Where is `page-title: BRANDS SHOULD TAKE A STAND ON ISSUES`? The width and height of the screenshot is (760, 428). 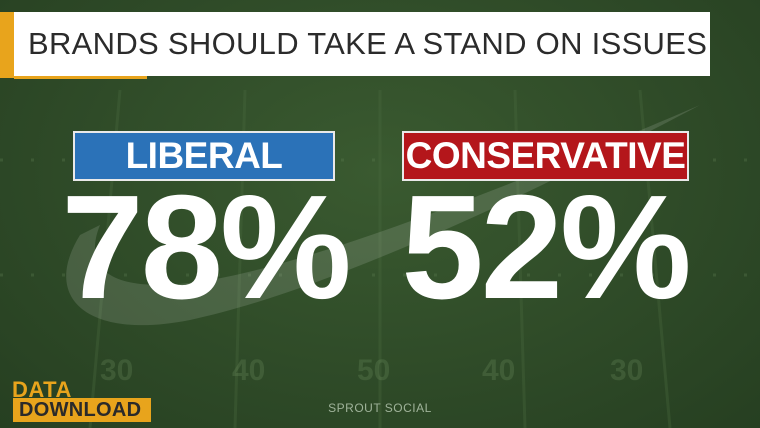 page-title: BRANDS SHOULD TAKE A STAND ON ISSUES is located at coordinates (368, 43).